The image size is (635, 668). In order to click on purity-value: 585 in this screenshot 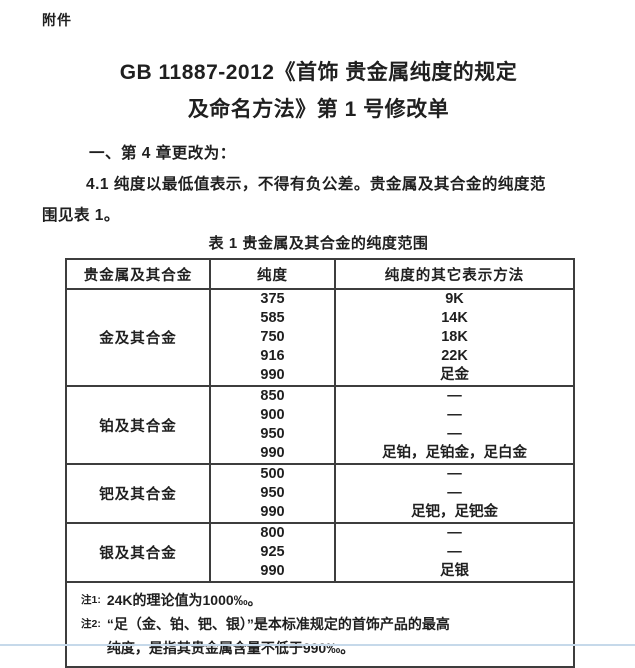, I will do `click(272, 318)`.